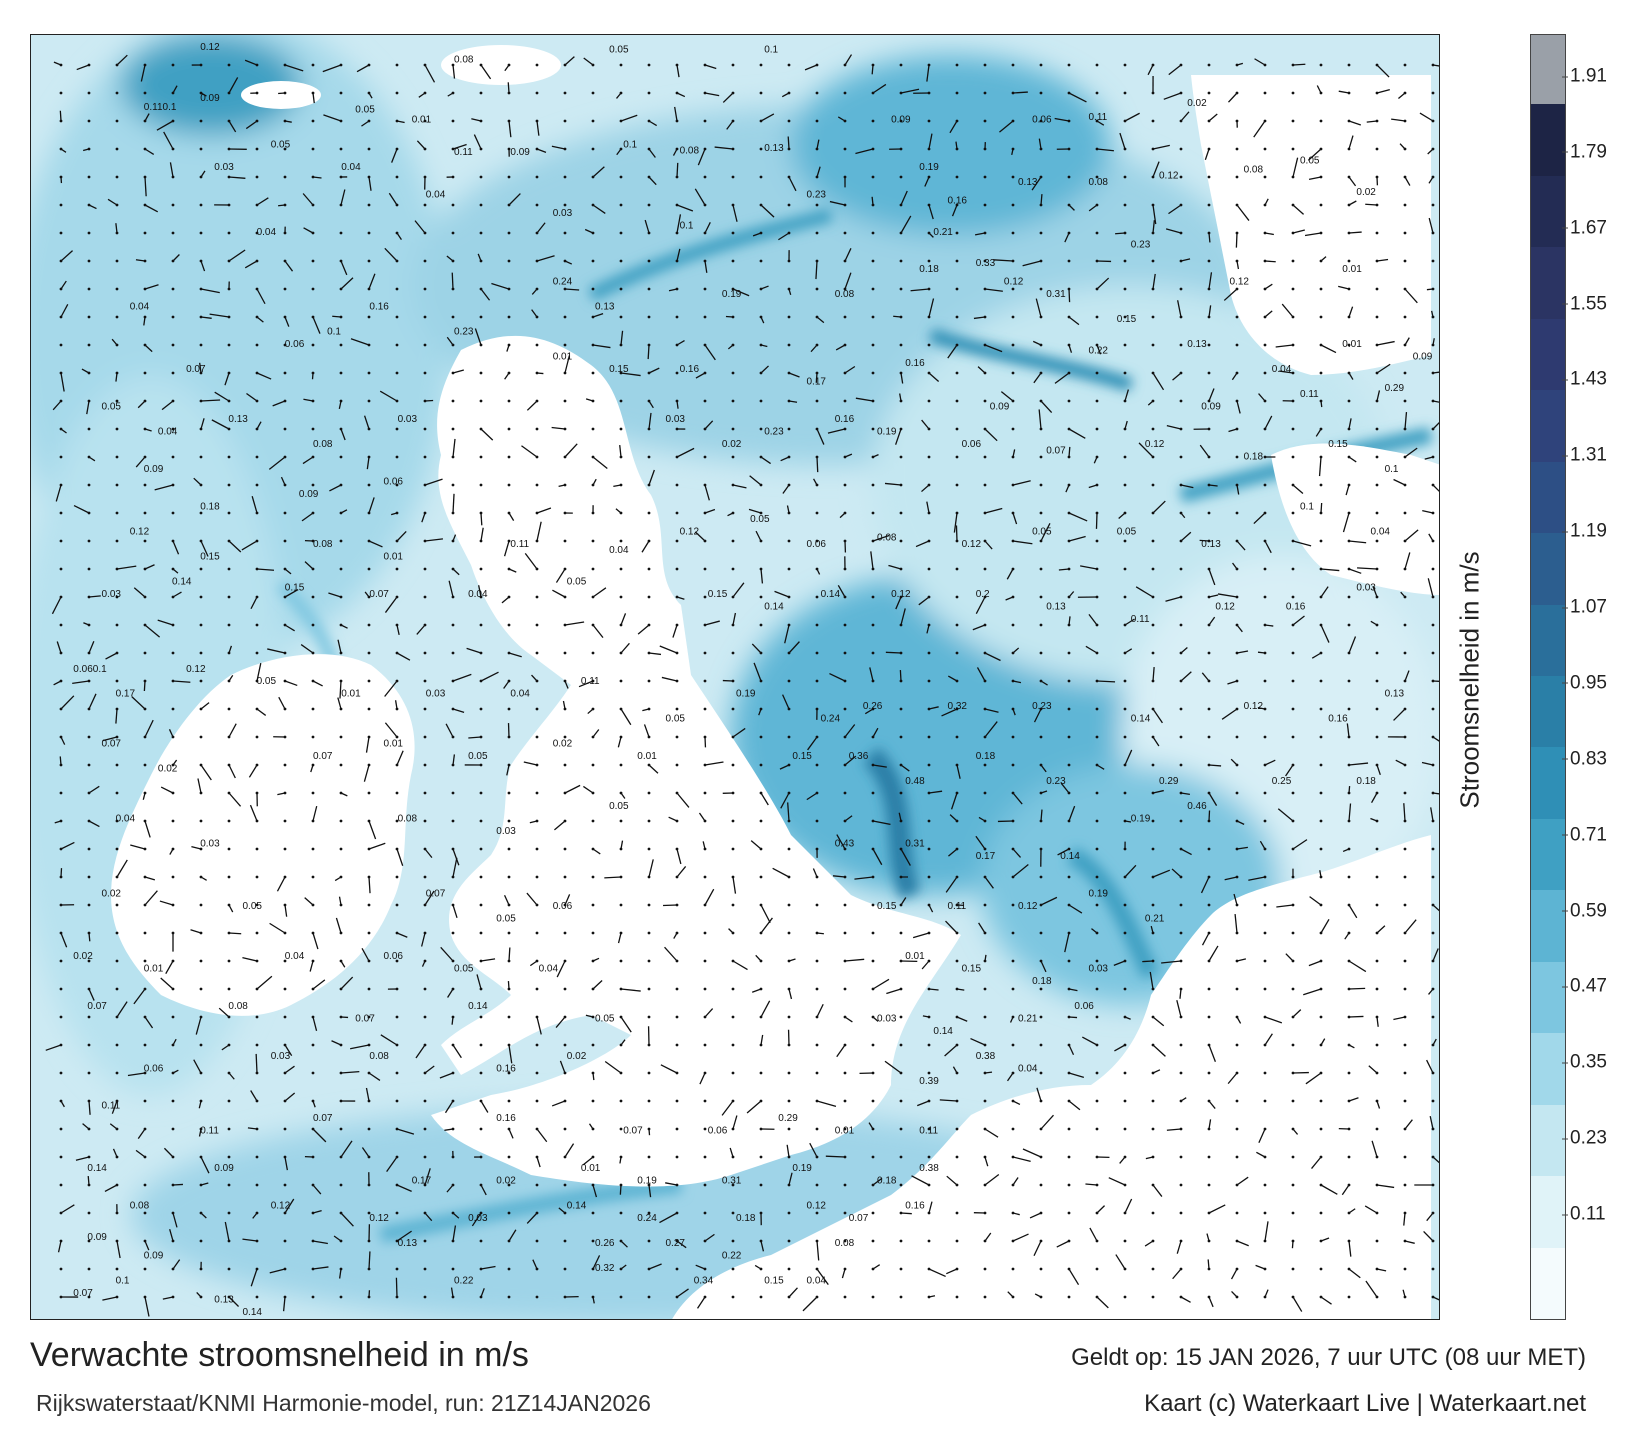 Image resolution: width=1650 pixels, height=1450 pixels. What do you see at coordinates (887, 1181) in the screenshot?
I see `speed-label: 0.18` at bounding box center [887, 1181].